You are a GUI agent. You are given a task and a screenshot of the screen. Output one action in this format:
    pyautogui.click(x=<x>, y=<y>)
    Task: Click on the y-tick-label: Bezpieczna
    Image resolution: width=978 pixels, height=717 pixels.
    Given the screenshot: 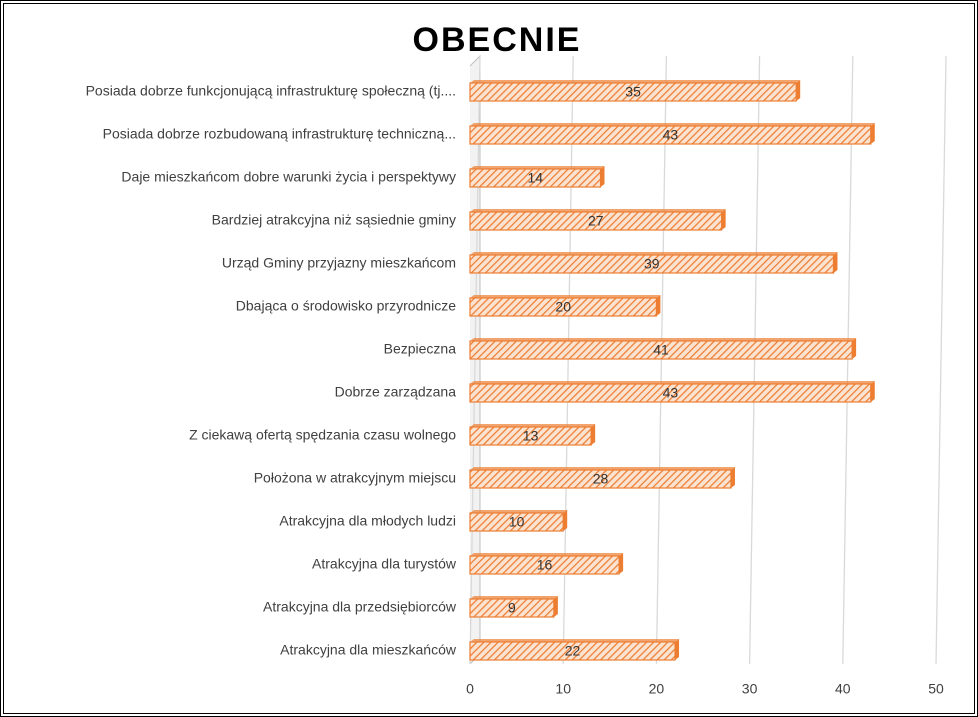 What is the action you would take?
    pyautogui.click(x=420, y=349)
    